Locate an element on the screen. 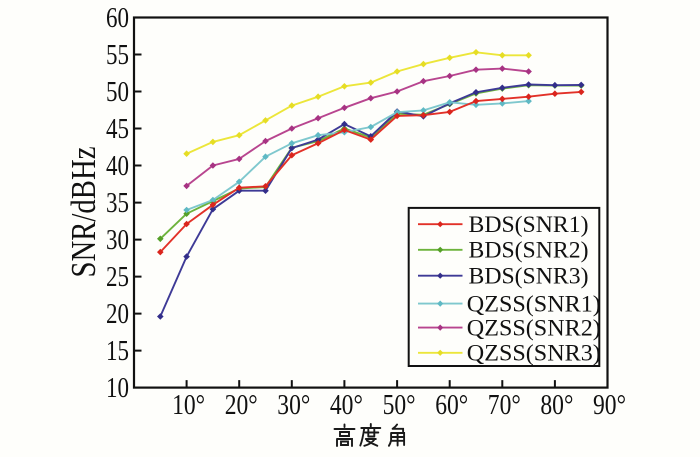 This screenshot has height=457, width=700. svg-text: 40° is located at coordinates (346, 405).